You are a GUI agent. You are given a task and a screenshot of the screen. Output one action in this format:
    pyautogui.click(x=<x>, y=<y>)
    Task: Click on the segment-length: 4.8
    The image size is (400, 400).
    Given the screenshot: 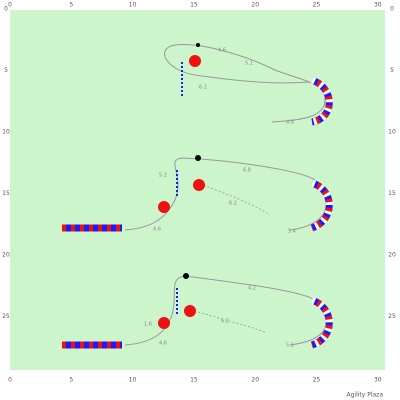 What is the action you would take?
    pyautogui.click(x=290, y=123)
    